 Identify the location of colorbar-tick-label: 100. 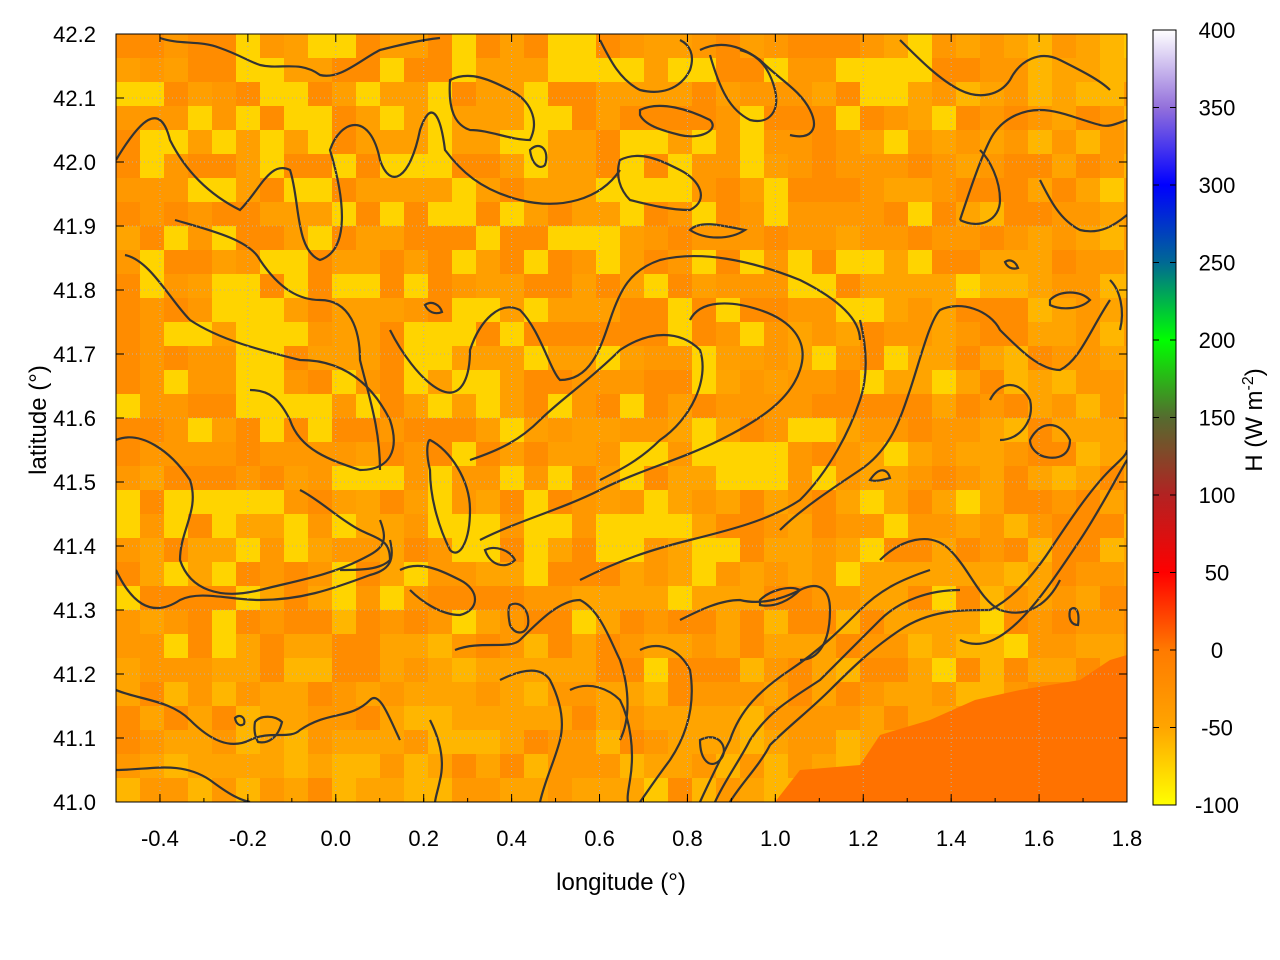
(1217, 495).